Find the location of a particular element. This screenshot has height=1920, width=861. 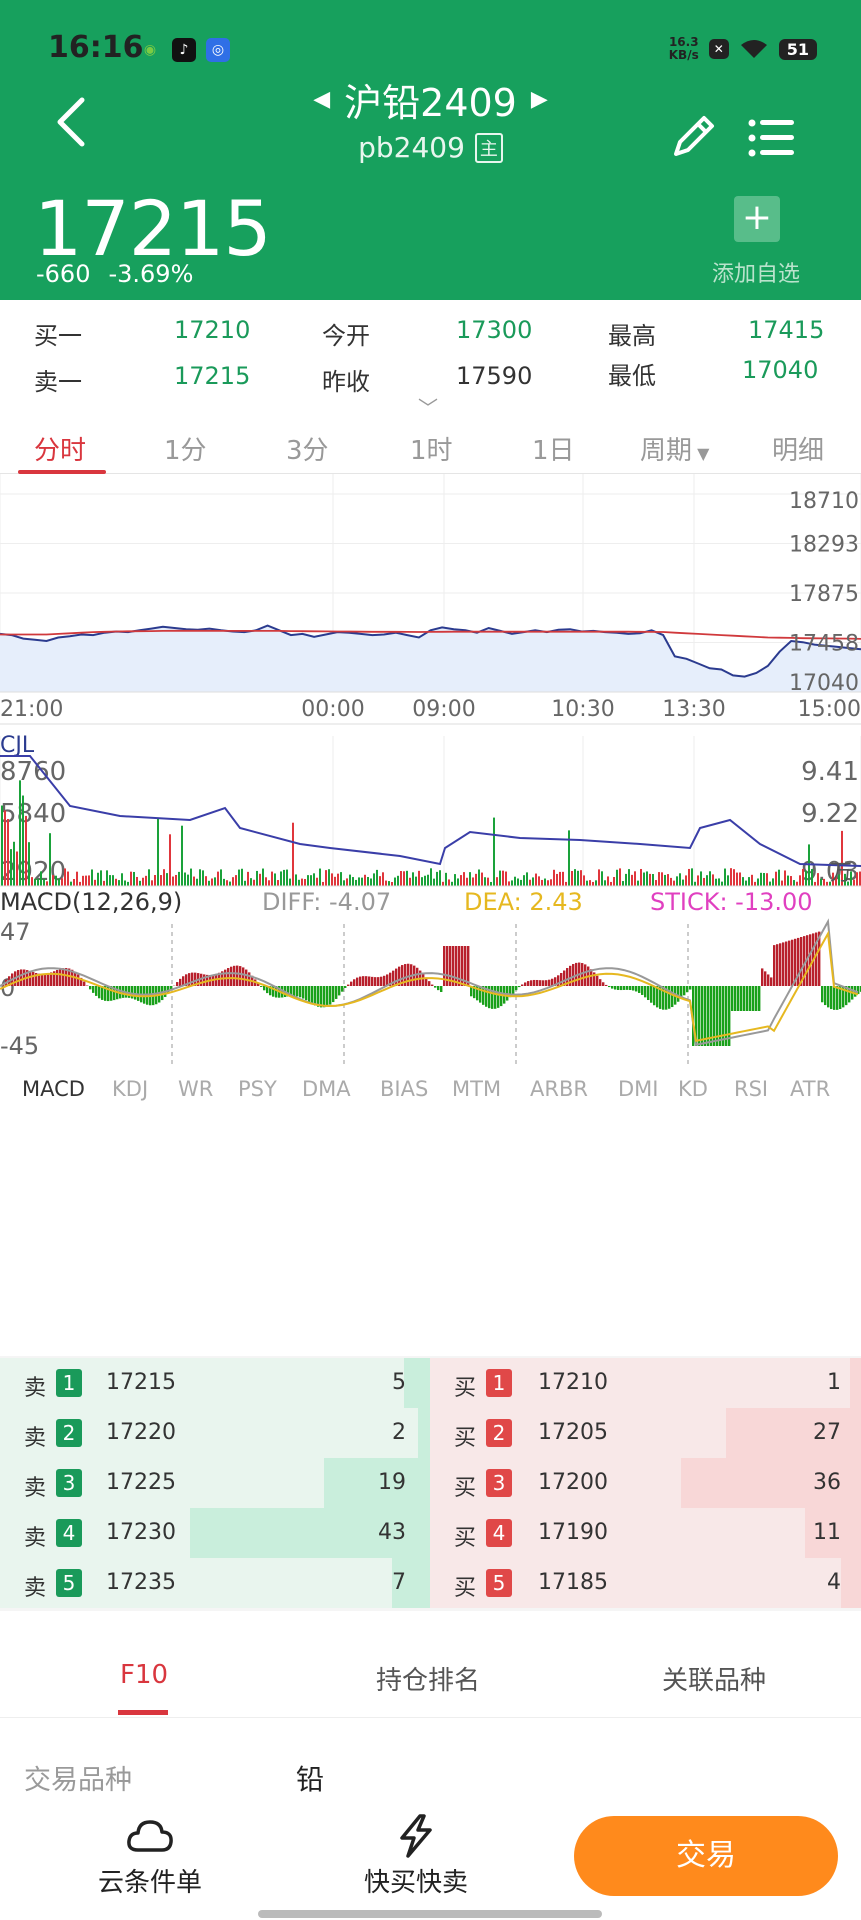

indicator-tab-bias: BIAS is located at coordinates (404, 1089).